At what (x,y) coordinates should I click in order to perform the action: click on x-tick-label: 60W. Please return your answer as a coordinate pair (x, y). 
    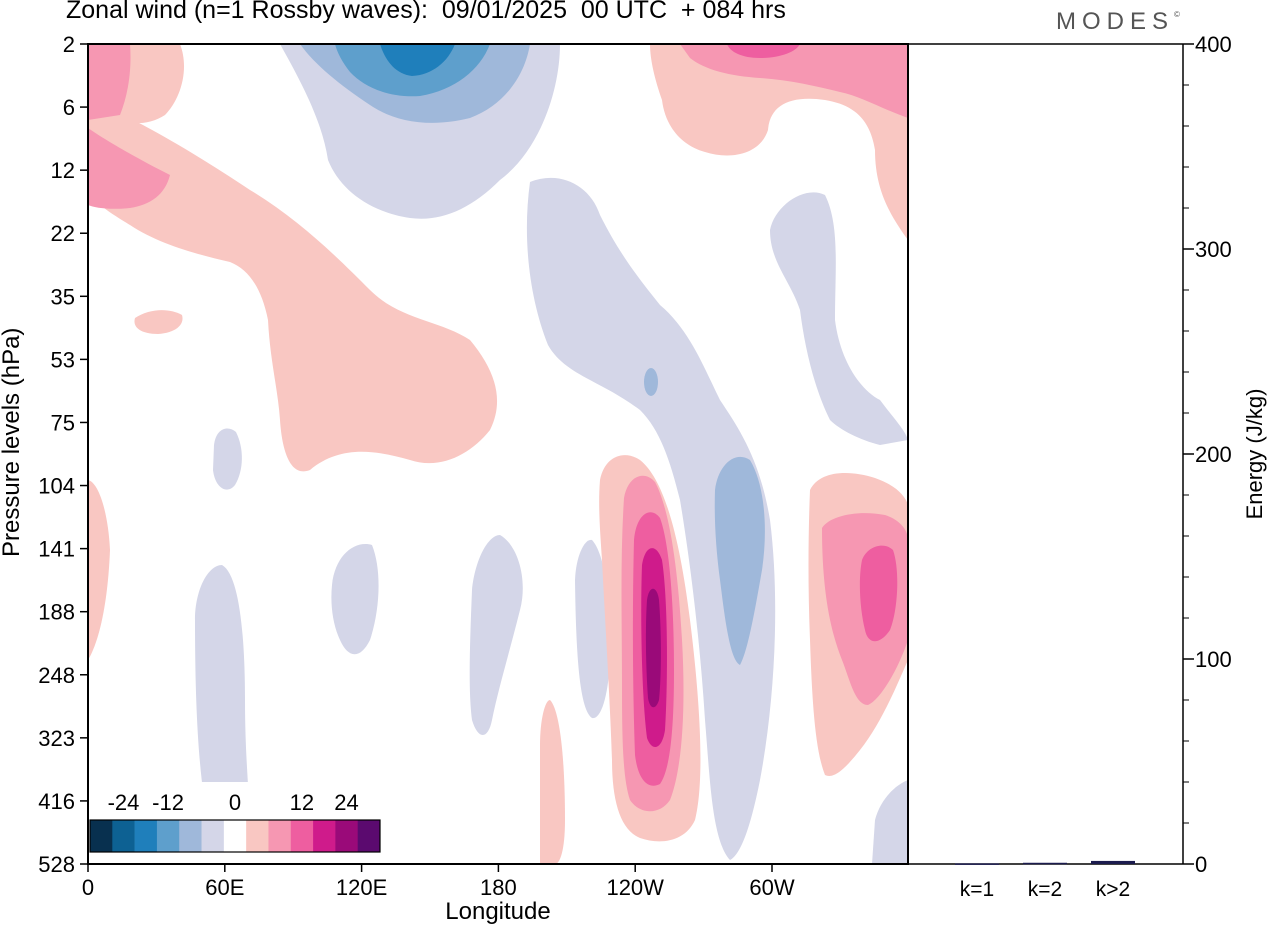
    Looking at the image, I should click on (771, 887).